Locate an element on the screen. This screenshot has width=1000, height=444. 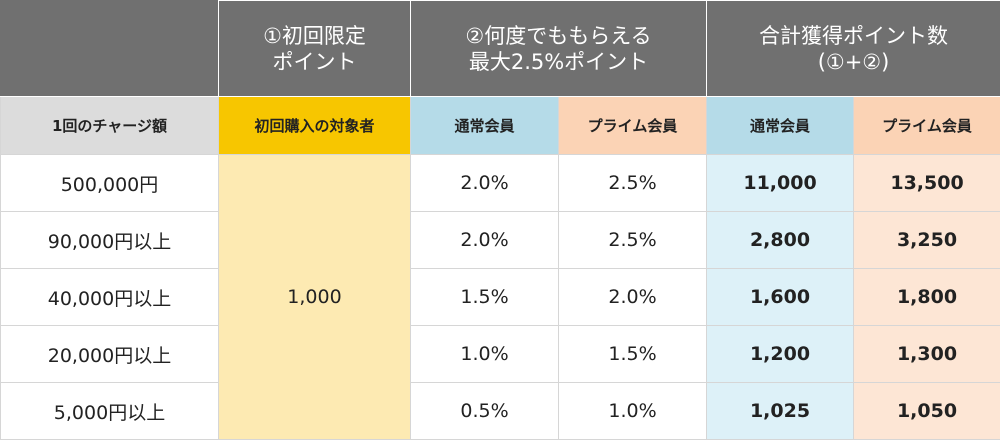
header-total-points: 合計獲得ポイント数 (①+②) is located at coordinates (853, 48).